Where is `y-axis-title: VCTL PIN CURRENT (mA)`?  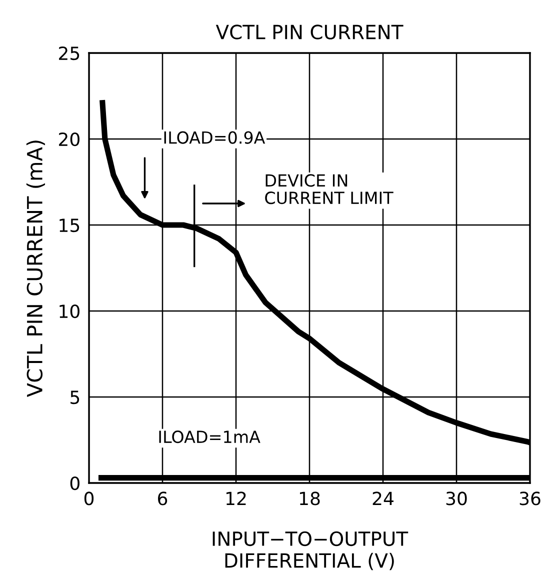 y-axis-title: VCTL PIN CURRENT (mA) is located at coordinates (35, 268).